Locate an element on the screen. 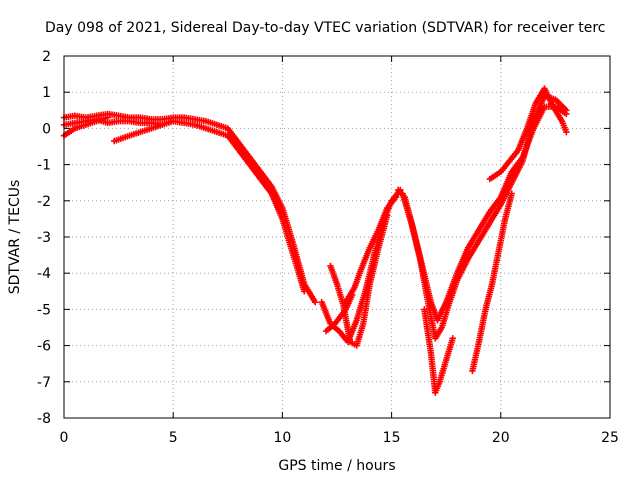  series-track-i is located at coordinates (482, 213).